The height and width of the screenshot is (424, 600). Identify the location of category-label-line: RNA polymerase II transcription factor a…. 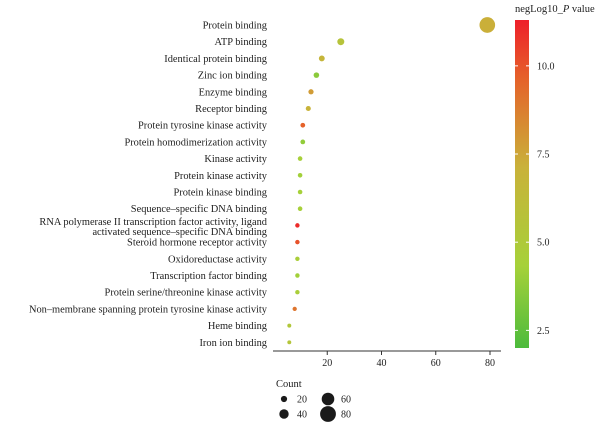
(153, 222).